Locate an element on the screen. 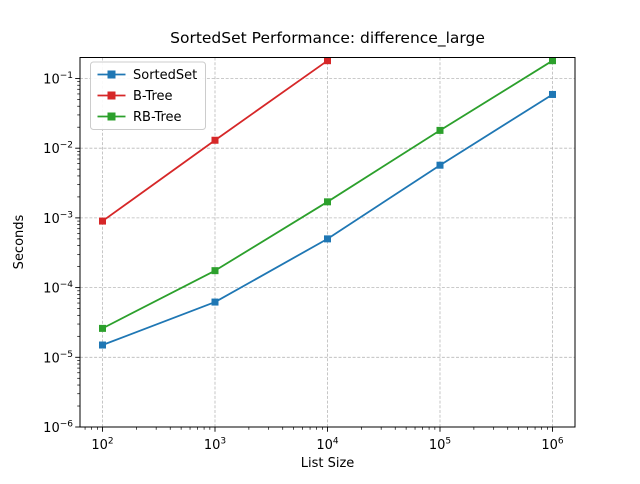 The image size is (640, 484). x-tick-label: 102 is located at coordinates (102, 445).